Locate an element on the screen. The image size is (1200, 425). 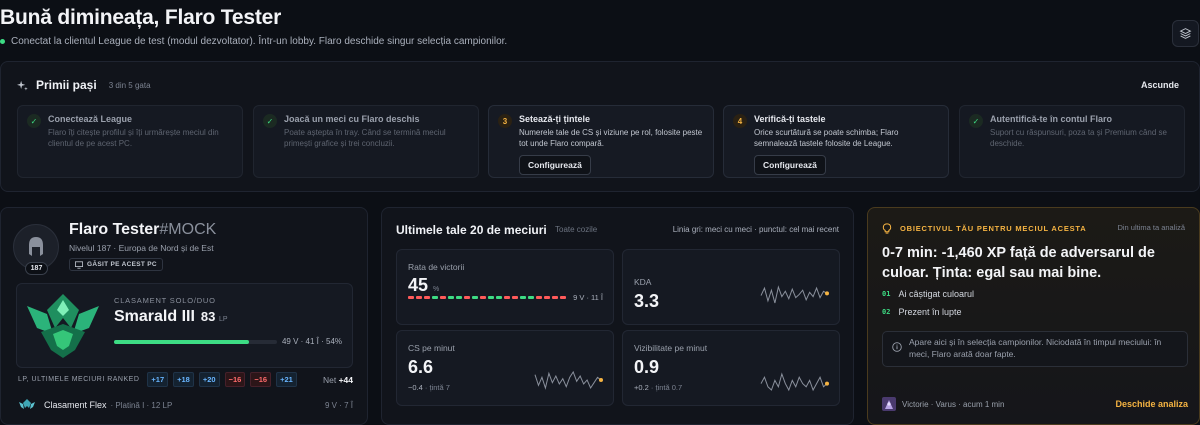
cs-label: CS pe minut is located at coordinates (431, 348).